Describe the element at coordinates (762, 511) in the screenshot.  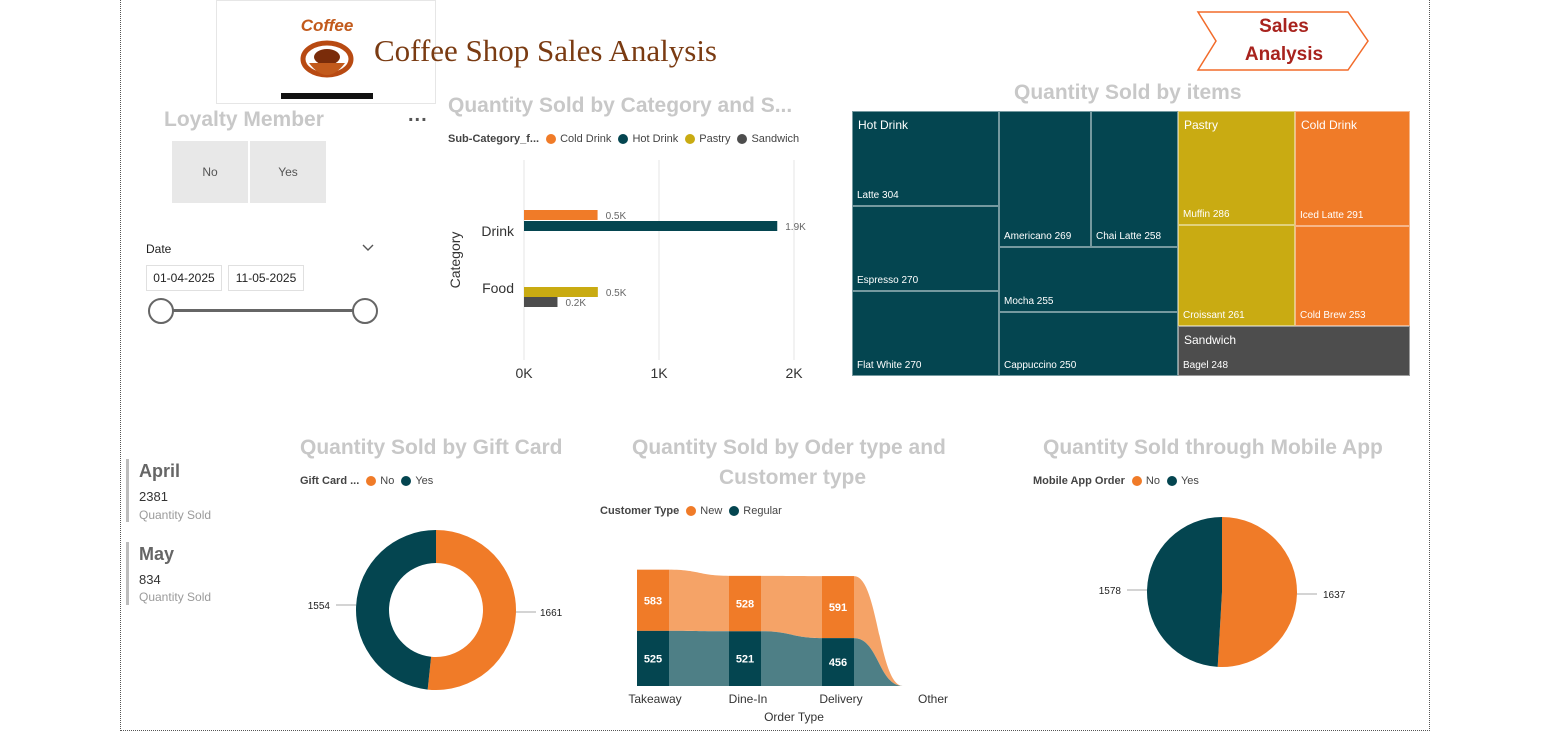
I see `legend-item: Regular` at that location.